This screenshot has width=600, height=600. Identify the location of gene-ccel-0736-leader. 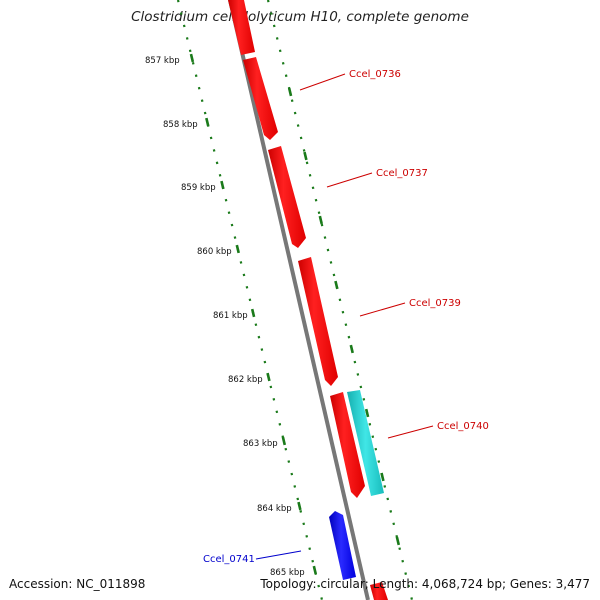
(322, 82).